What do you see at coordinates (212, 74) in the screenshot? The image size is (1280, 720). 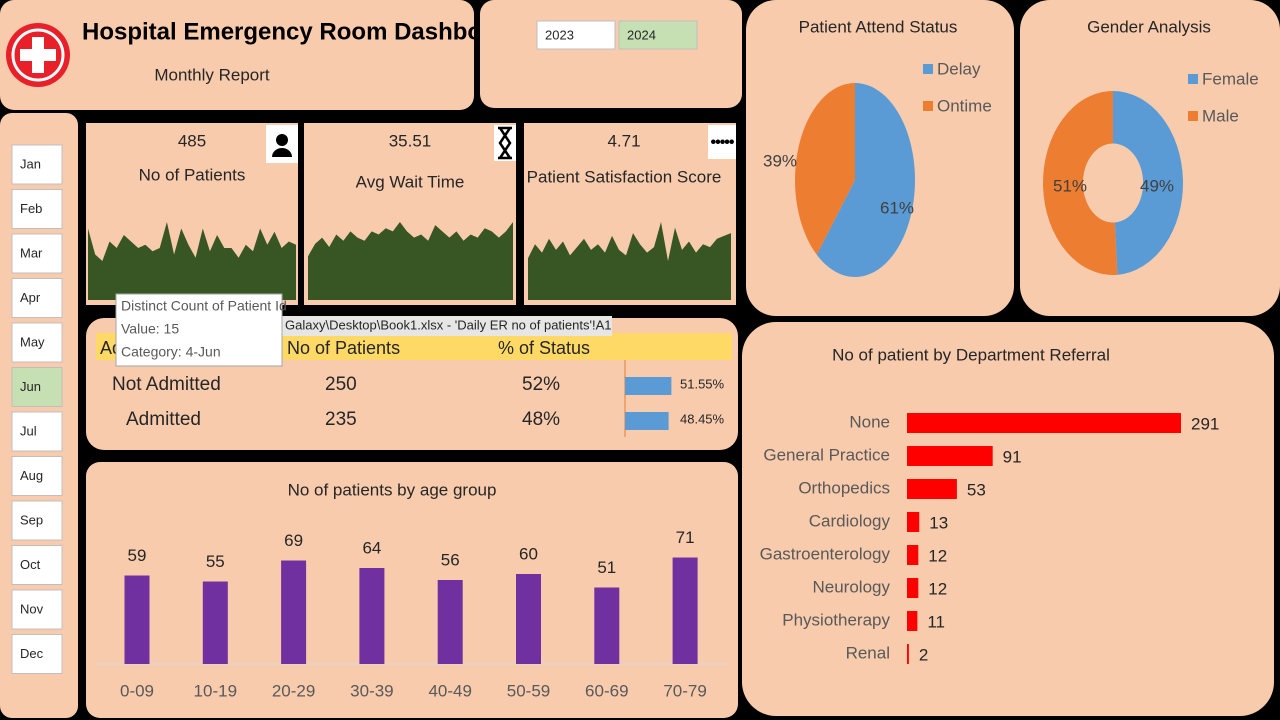 I see `subtitle: Monthly Report` at bounding box center [212, 74].